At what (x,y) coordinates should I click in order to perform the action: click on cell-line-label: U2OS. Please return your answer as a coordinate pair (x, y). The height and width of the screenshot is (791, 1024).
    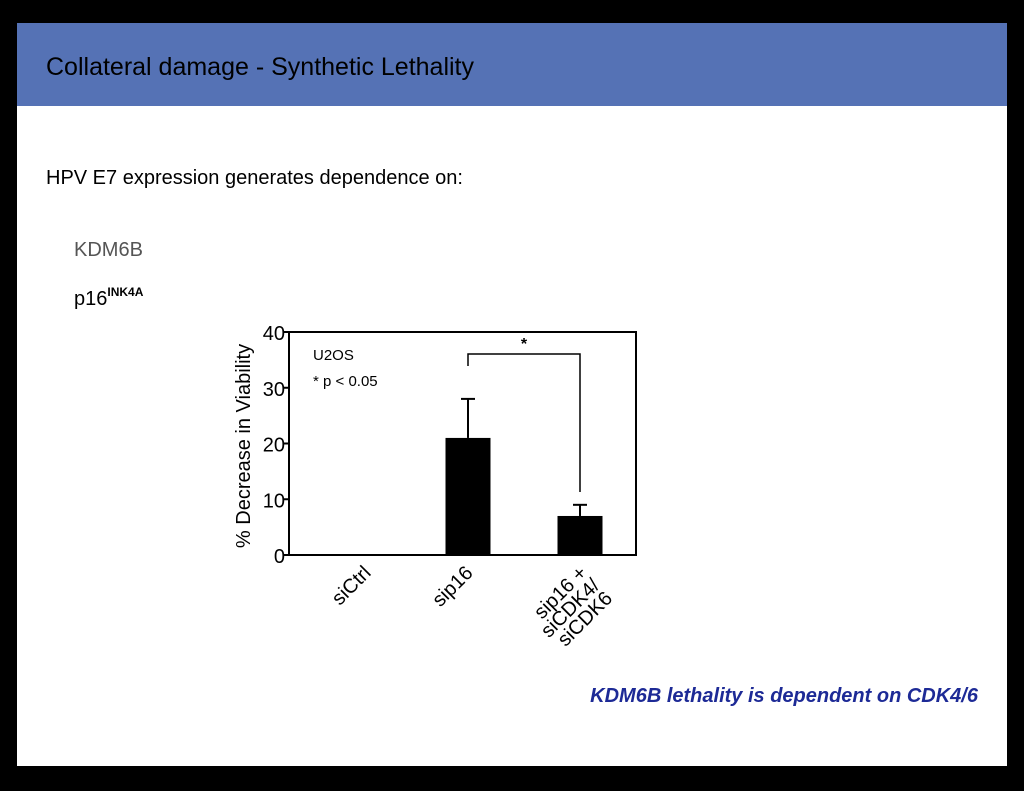
    Looking at the image, I should click on (333, 355).